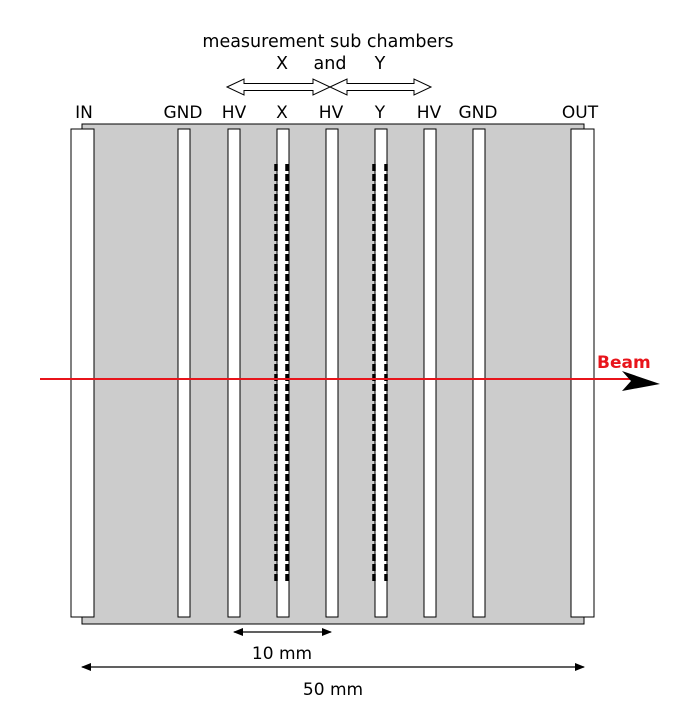 This screenshot has width=679, height=720. I want to click on electrode-label-in: IN, so click(84, 113).